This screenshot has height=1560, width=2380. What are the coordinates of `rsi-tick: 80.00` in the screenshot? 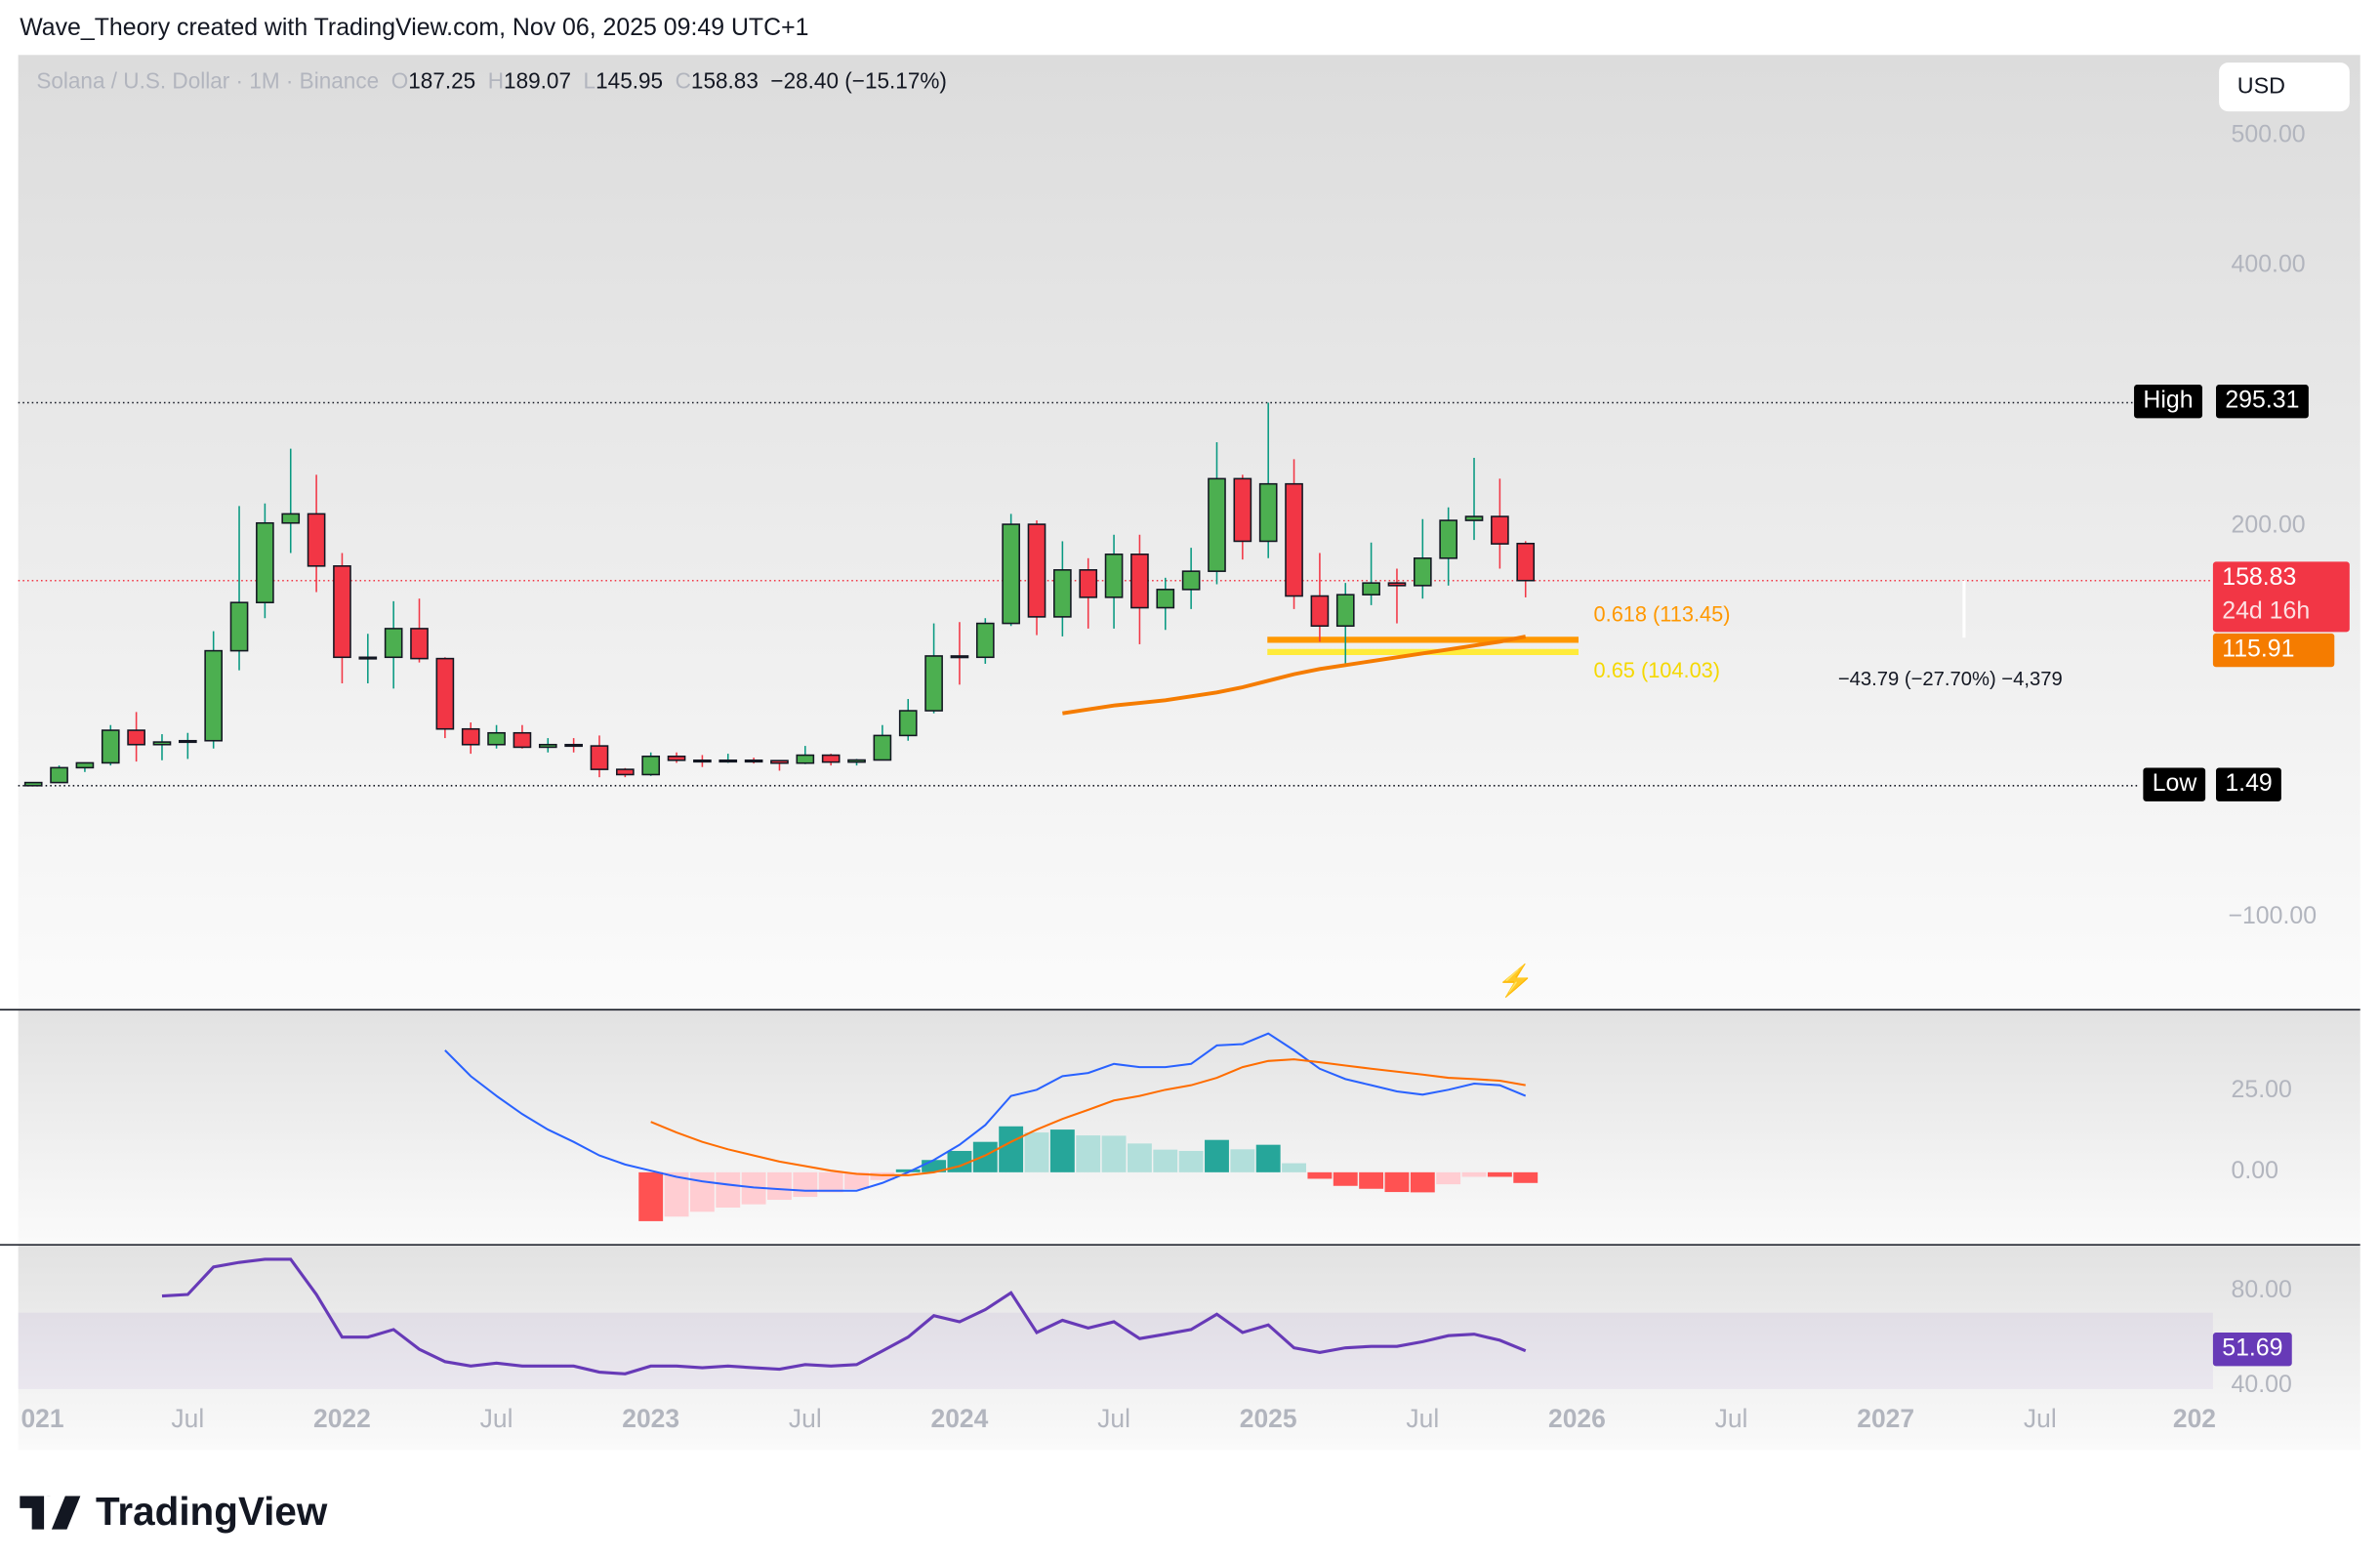 It's located at (2261, 1290).